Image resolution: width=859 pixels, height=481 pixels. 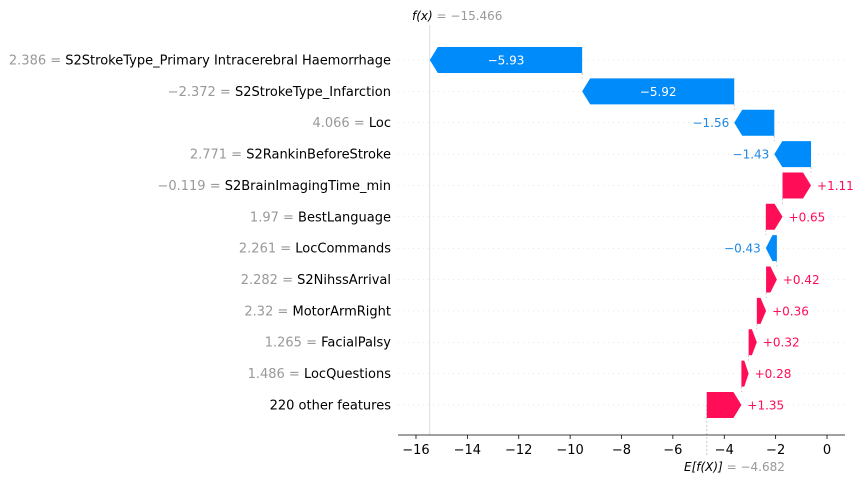 I want to click on fx-label-name: f(x), so click(x=422, y=16).